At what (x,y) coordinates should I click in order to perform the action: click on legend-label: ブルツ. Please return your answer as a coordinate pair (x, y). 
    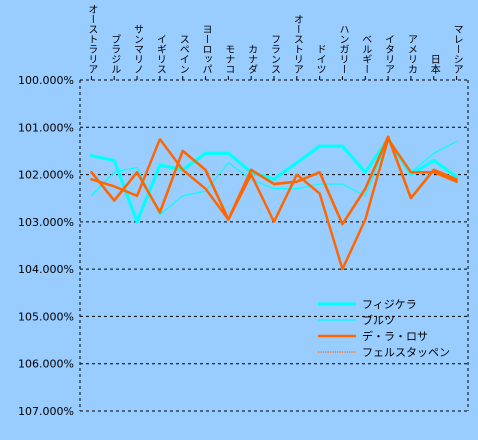
    Looking at the image, I should click on (378, 320).